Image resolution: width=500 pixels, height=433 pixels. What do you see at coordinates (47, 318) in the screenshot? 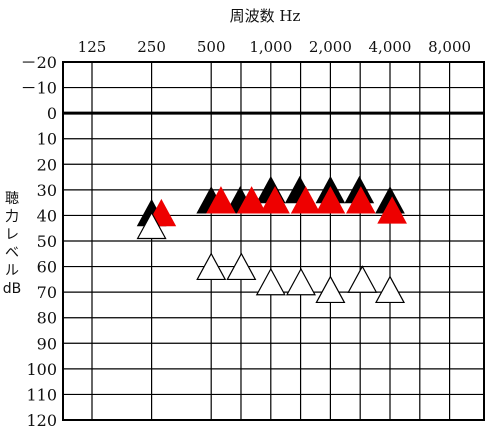
I see `y-tick-label: 80` at bounding box center [47, 318].